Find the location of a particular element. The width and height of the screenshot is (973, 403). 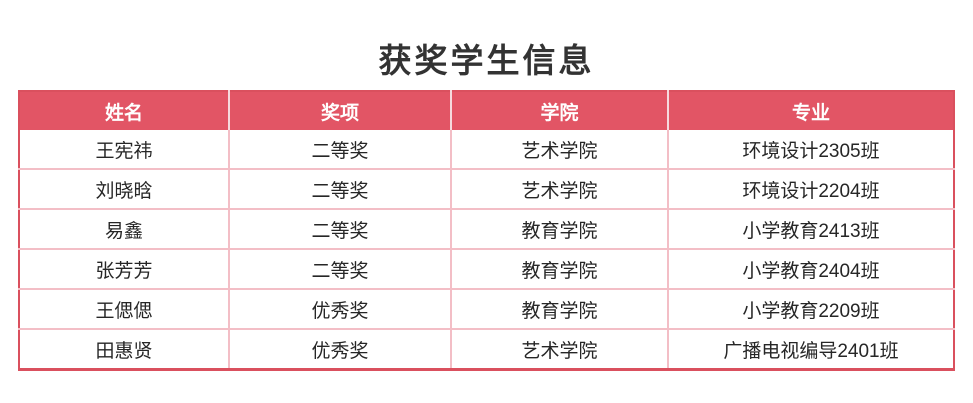

cell-major: 环境设计2305班 is located at coordinates (810, 150).